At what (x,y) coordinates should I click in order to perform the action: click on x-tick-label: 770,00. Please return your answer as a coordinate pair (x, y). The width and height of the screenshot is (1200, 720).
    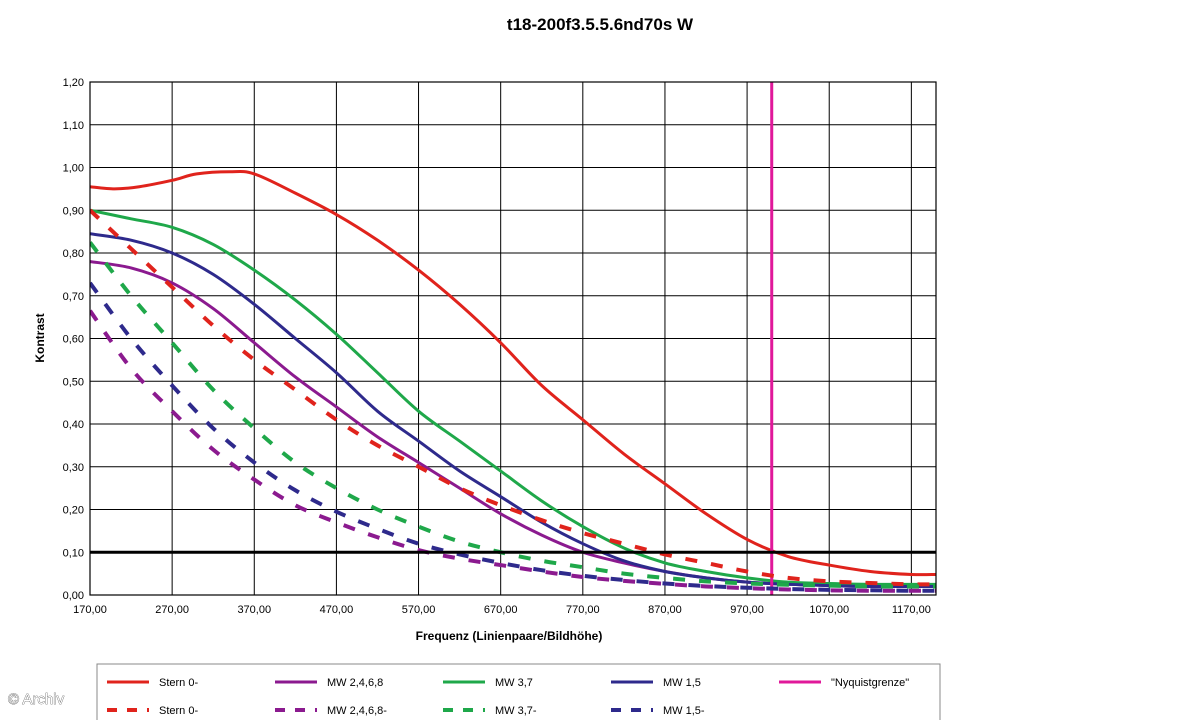
    Looking at the image, I should click on (583, 610).